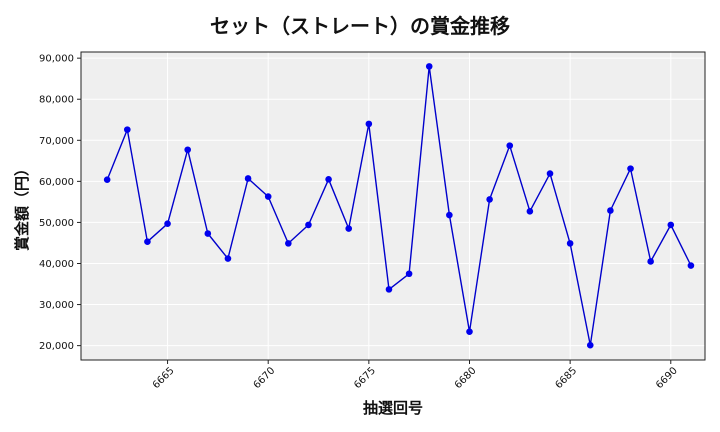  Describe the element at coordinates (56, 59) in the screenshot. I see `y-tick-label: 90,000` at that location.